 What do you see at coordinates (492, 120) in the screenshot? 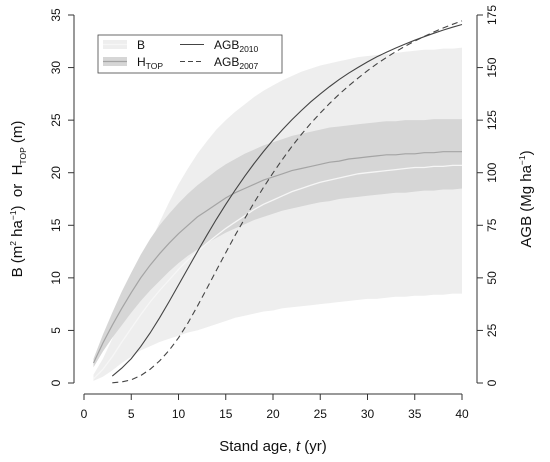
I see `y-right-tick-label: 125` at bounding box center [492, 120].